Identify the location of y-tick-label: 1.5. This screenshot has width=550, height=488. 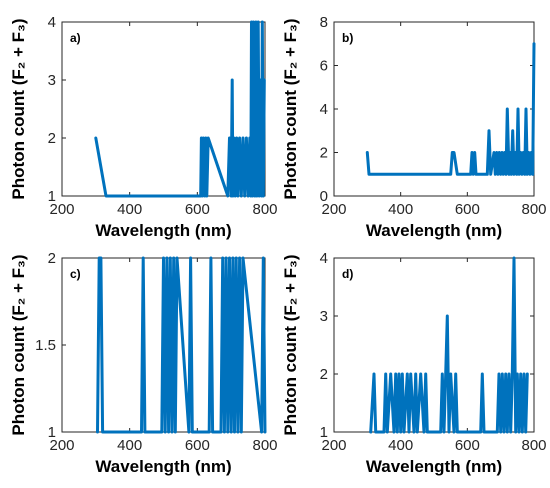
(45, 345).